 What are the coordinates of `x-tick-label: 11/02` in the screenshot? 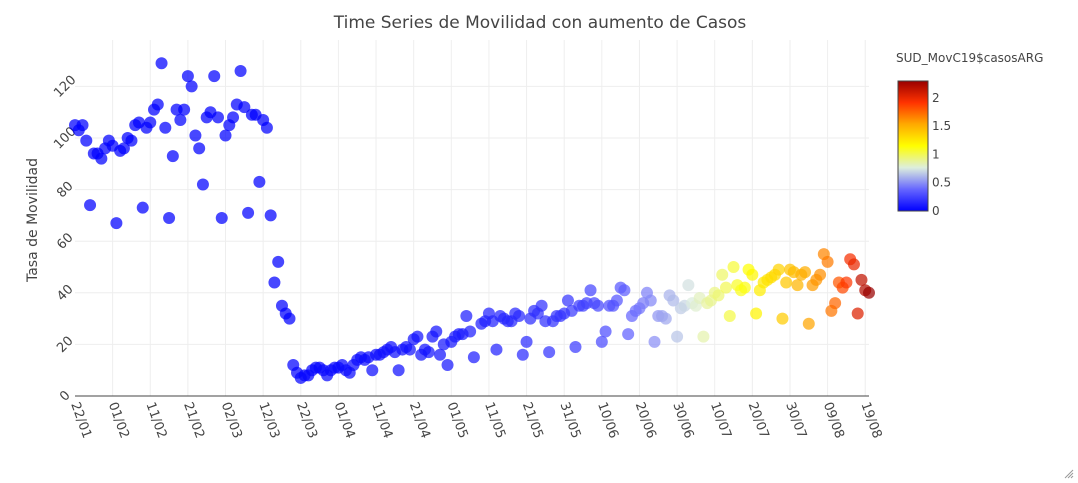 It's located at (156, 420).